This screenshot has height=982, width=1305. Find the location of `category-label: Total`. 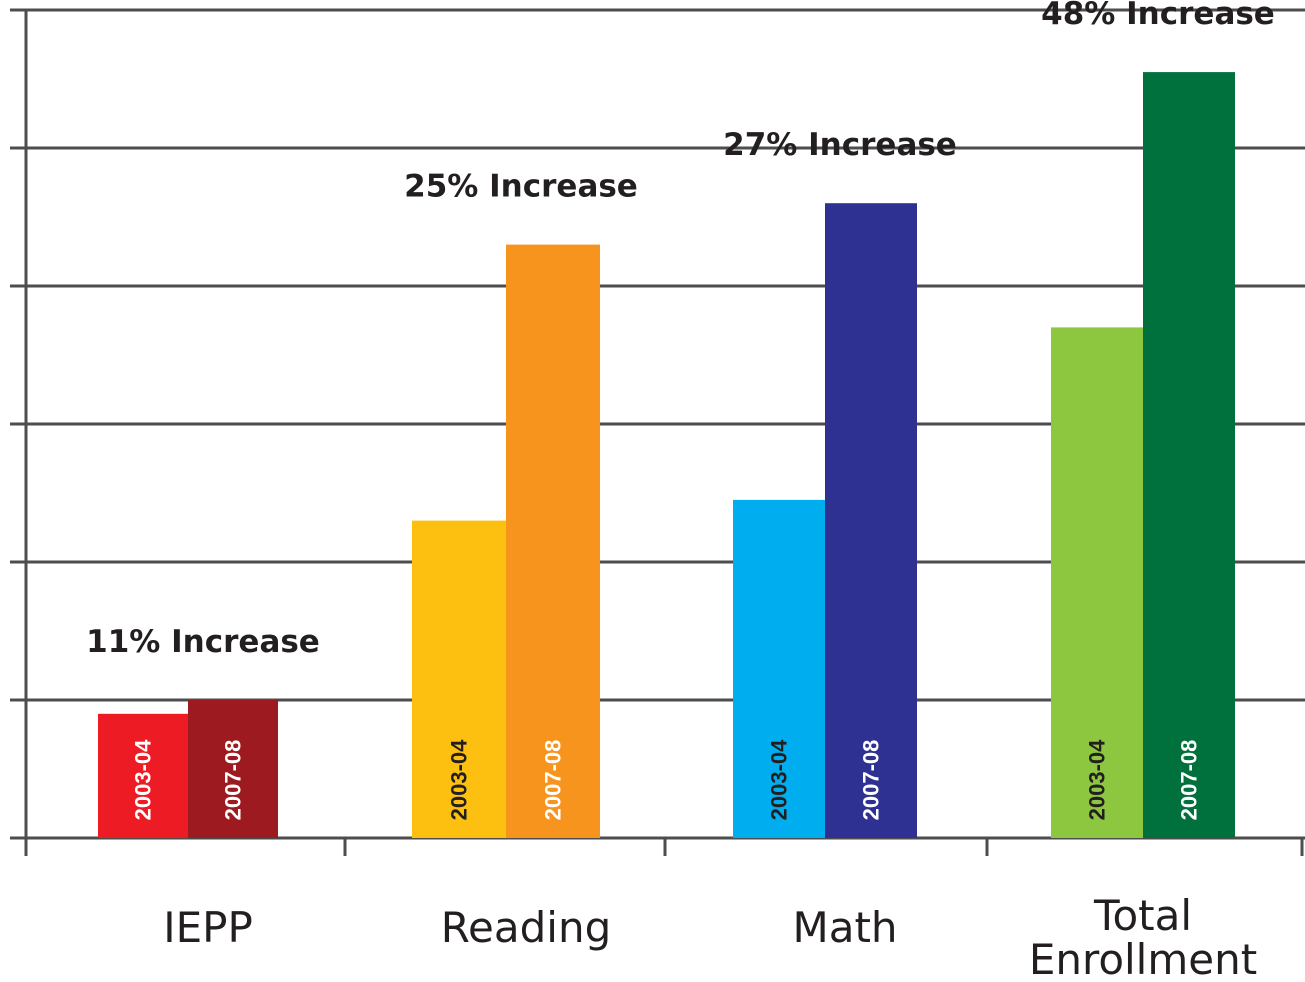

category-label: Total is located at coordinates (1142, 915).